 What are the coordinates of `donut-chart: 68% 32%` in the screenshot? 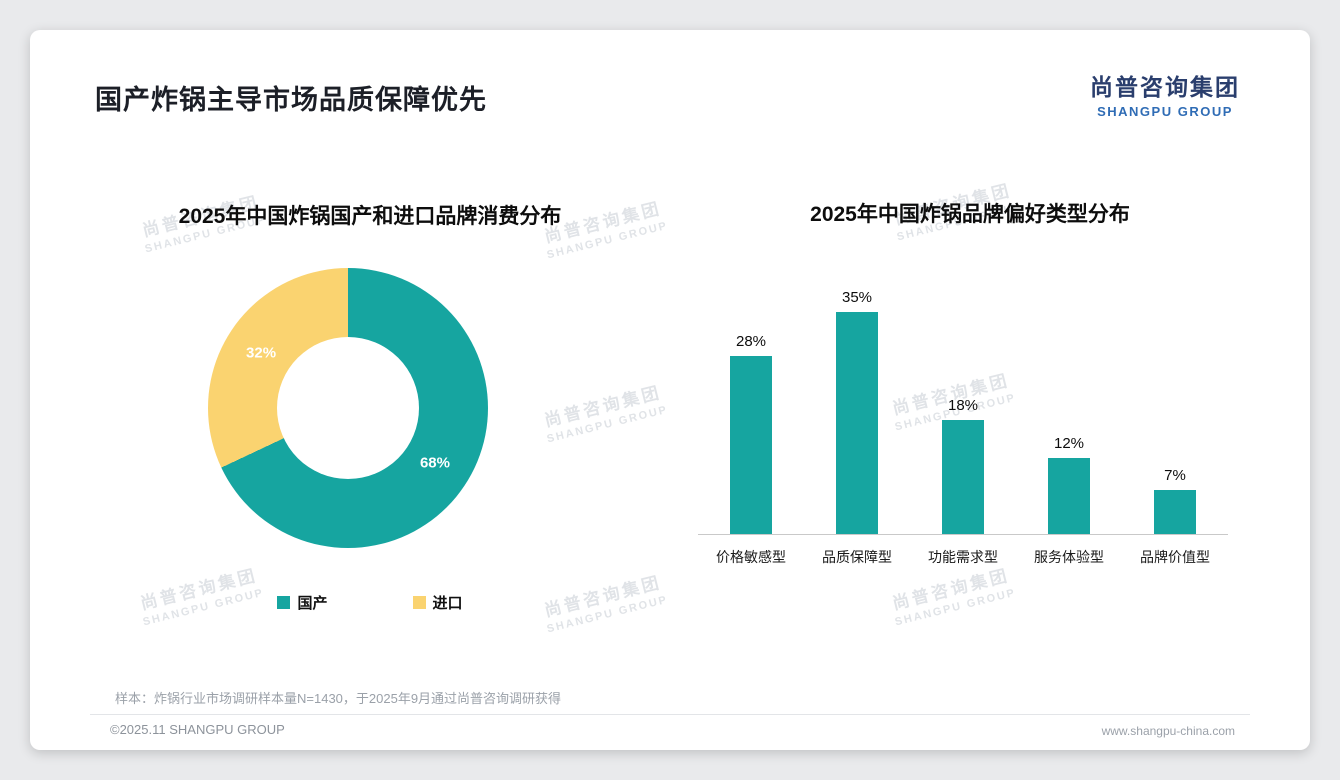 It's located at (348, 408).